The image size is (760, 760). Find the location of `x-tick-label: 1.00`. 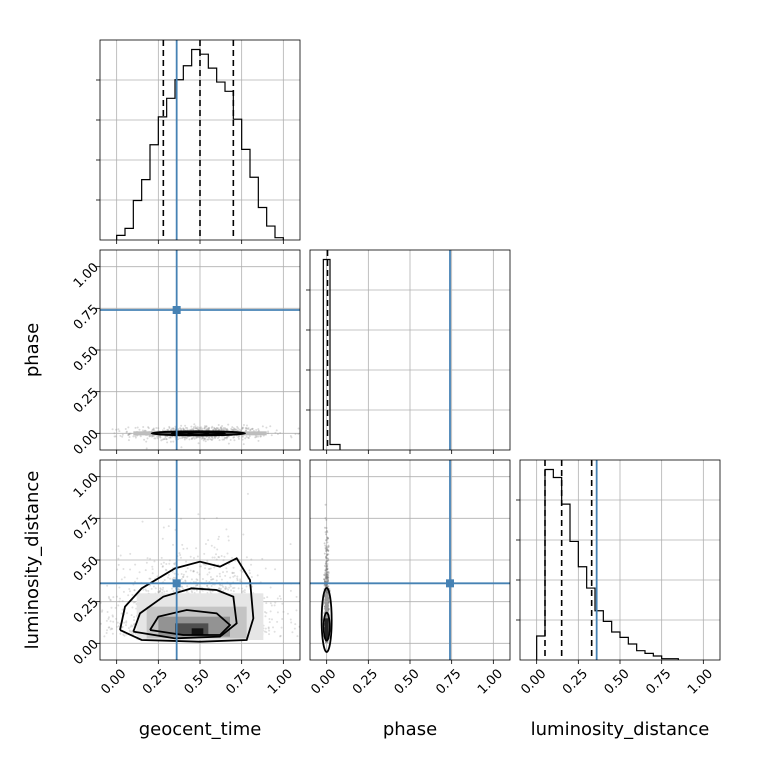

x-tick-label: 1.00 is located at coordinates (490, 681).